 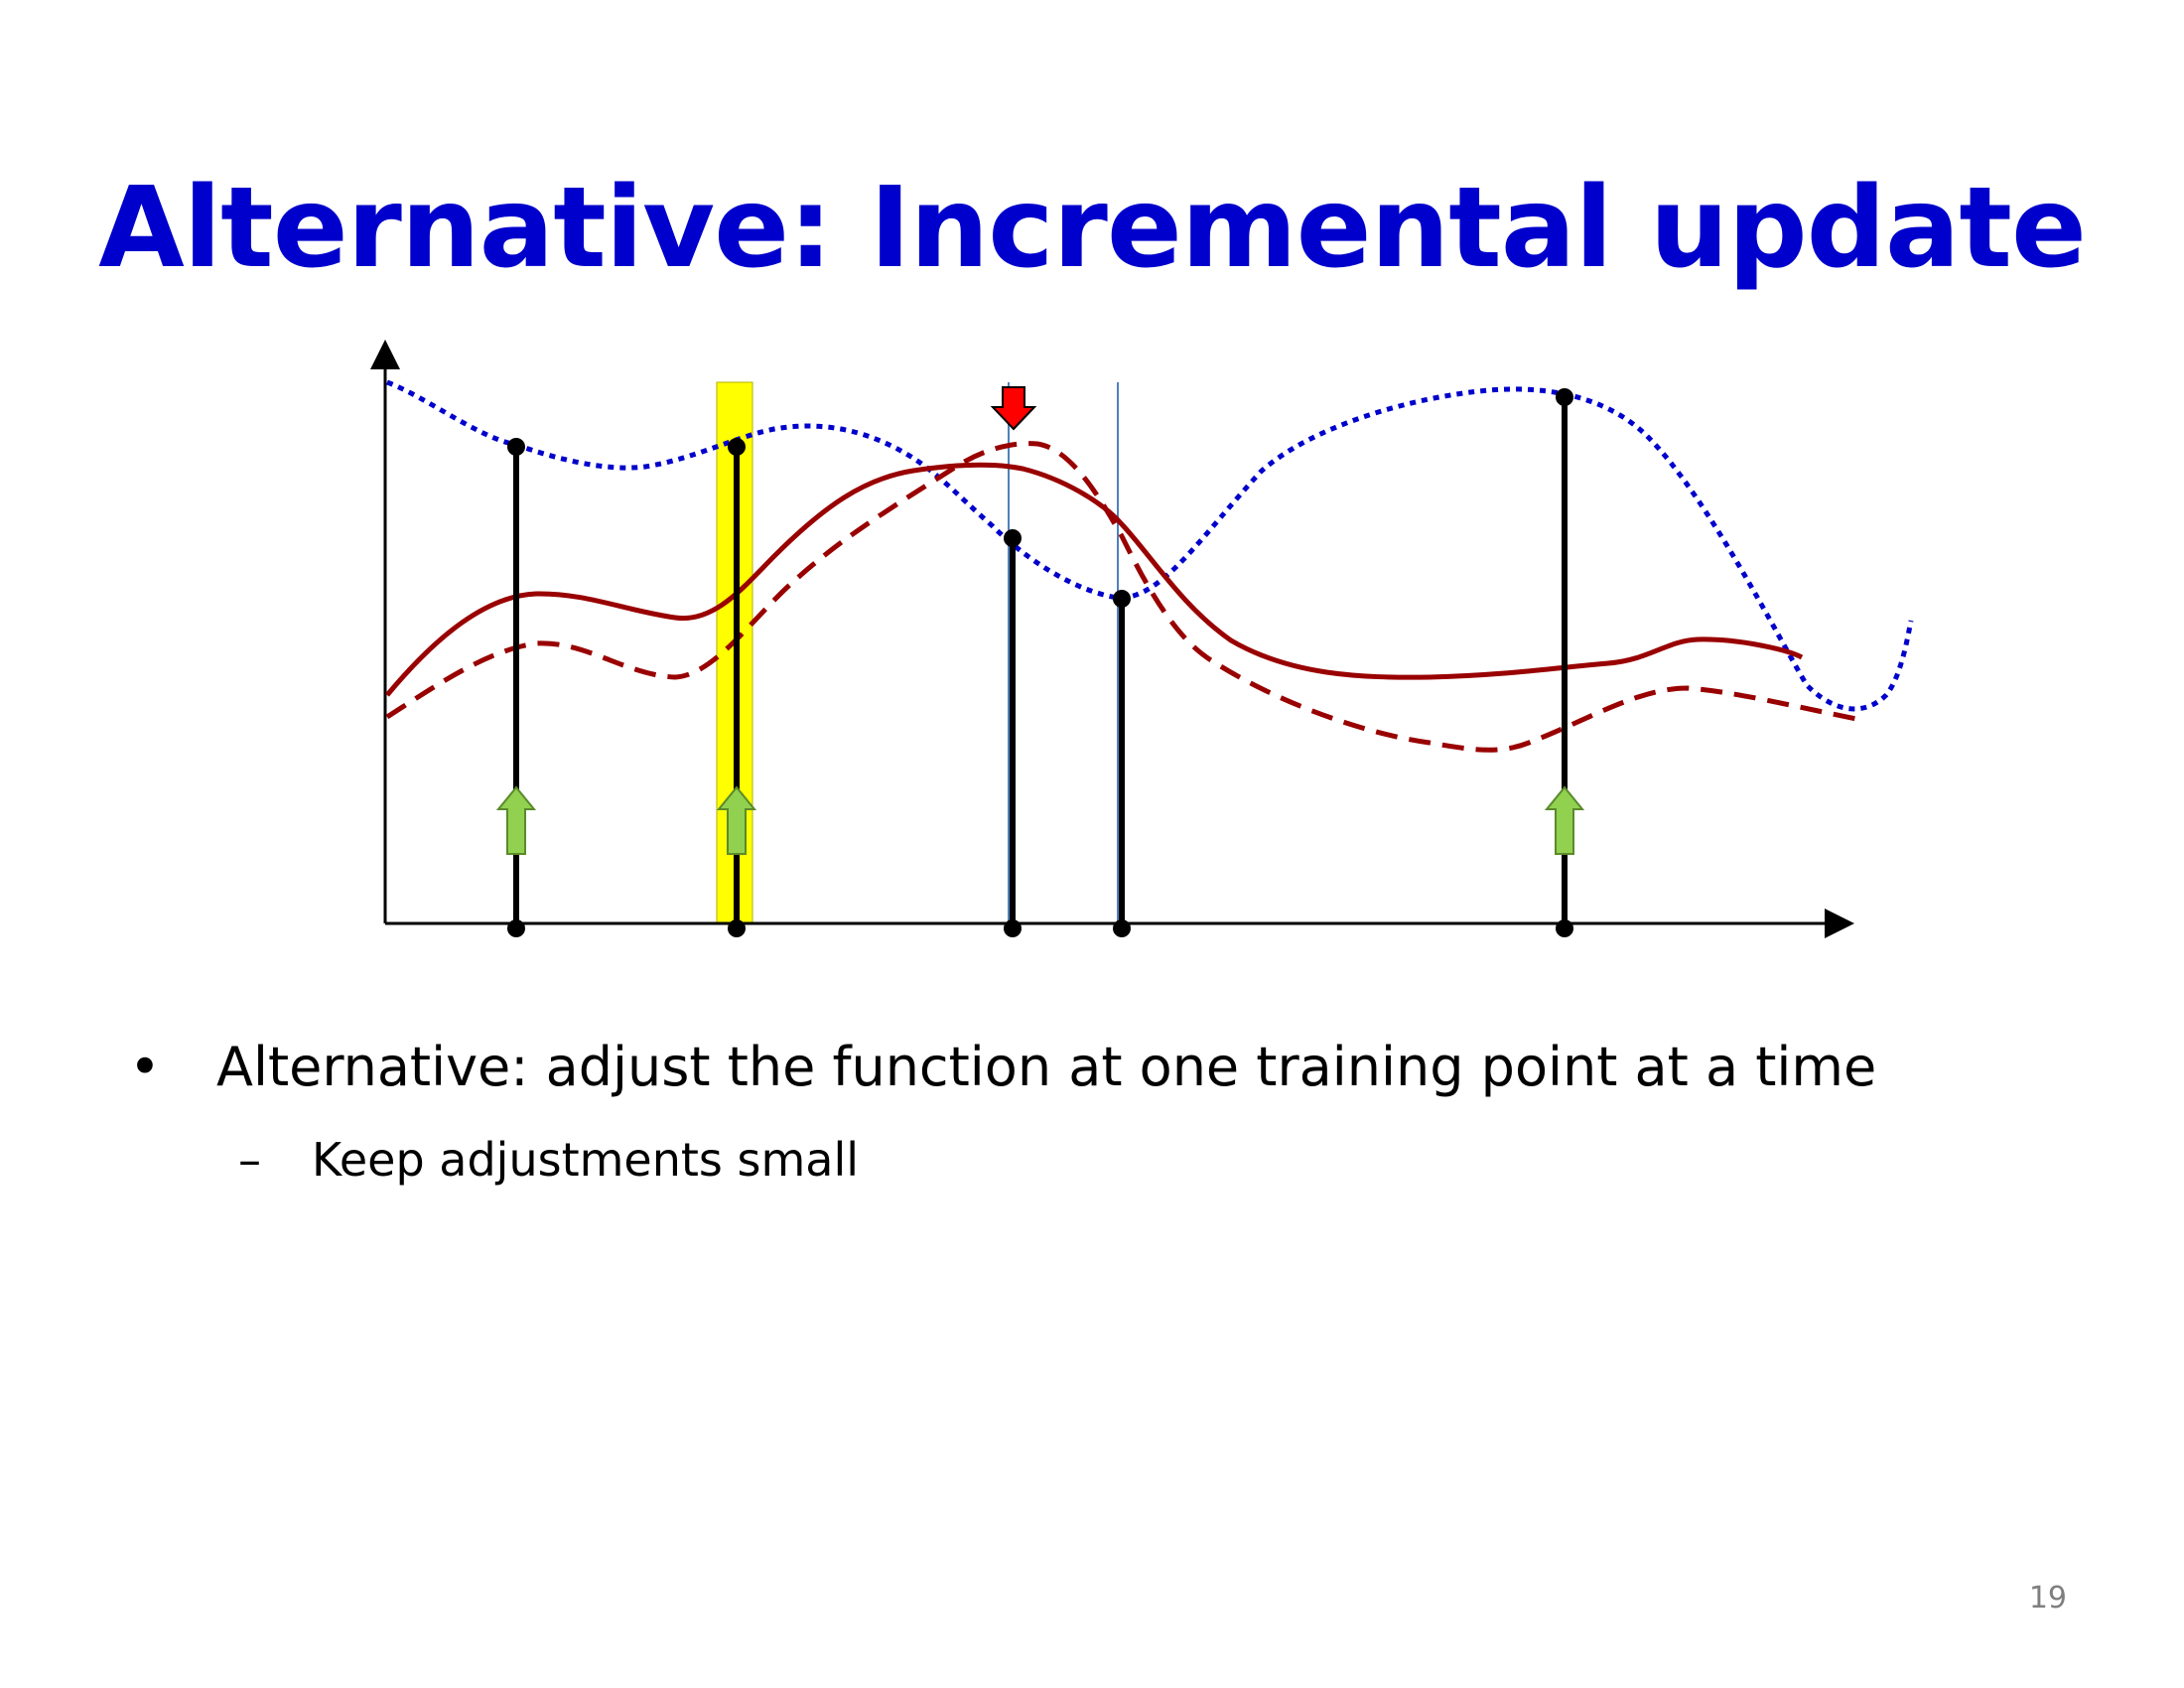 I want to click on bullet-item-2: – Keep adjustments small, so click(x=1002, y=1160).